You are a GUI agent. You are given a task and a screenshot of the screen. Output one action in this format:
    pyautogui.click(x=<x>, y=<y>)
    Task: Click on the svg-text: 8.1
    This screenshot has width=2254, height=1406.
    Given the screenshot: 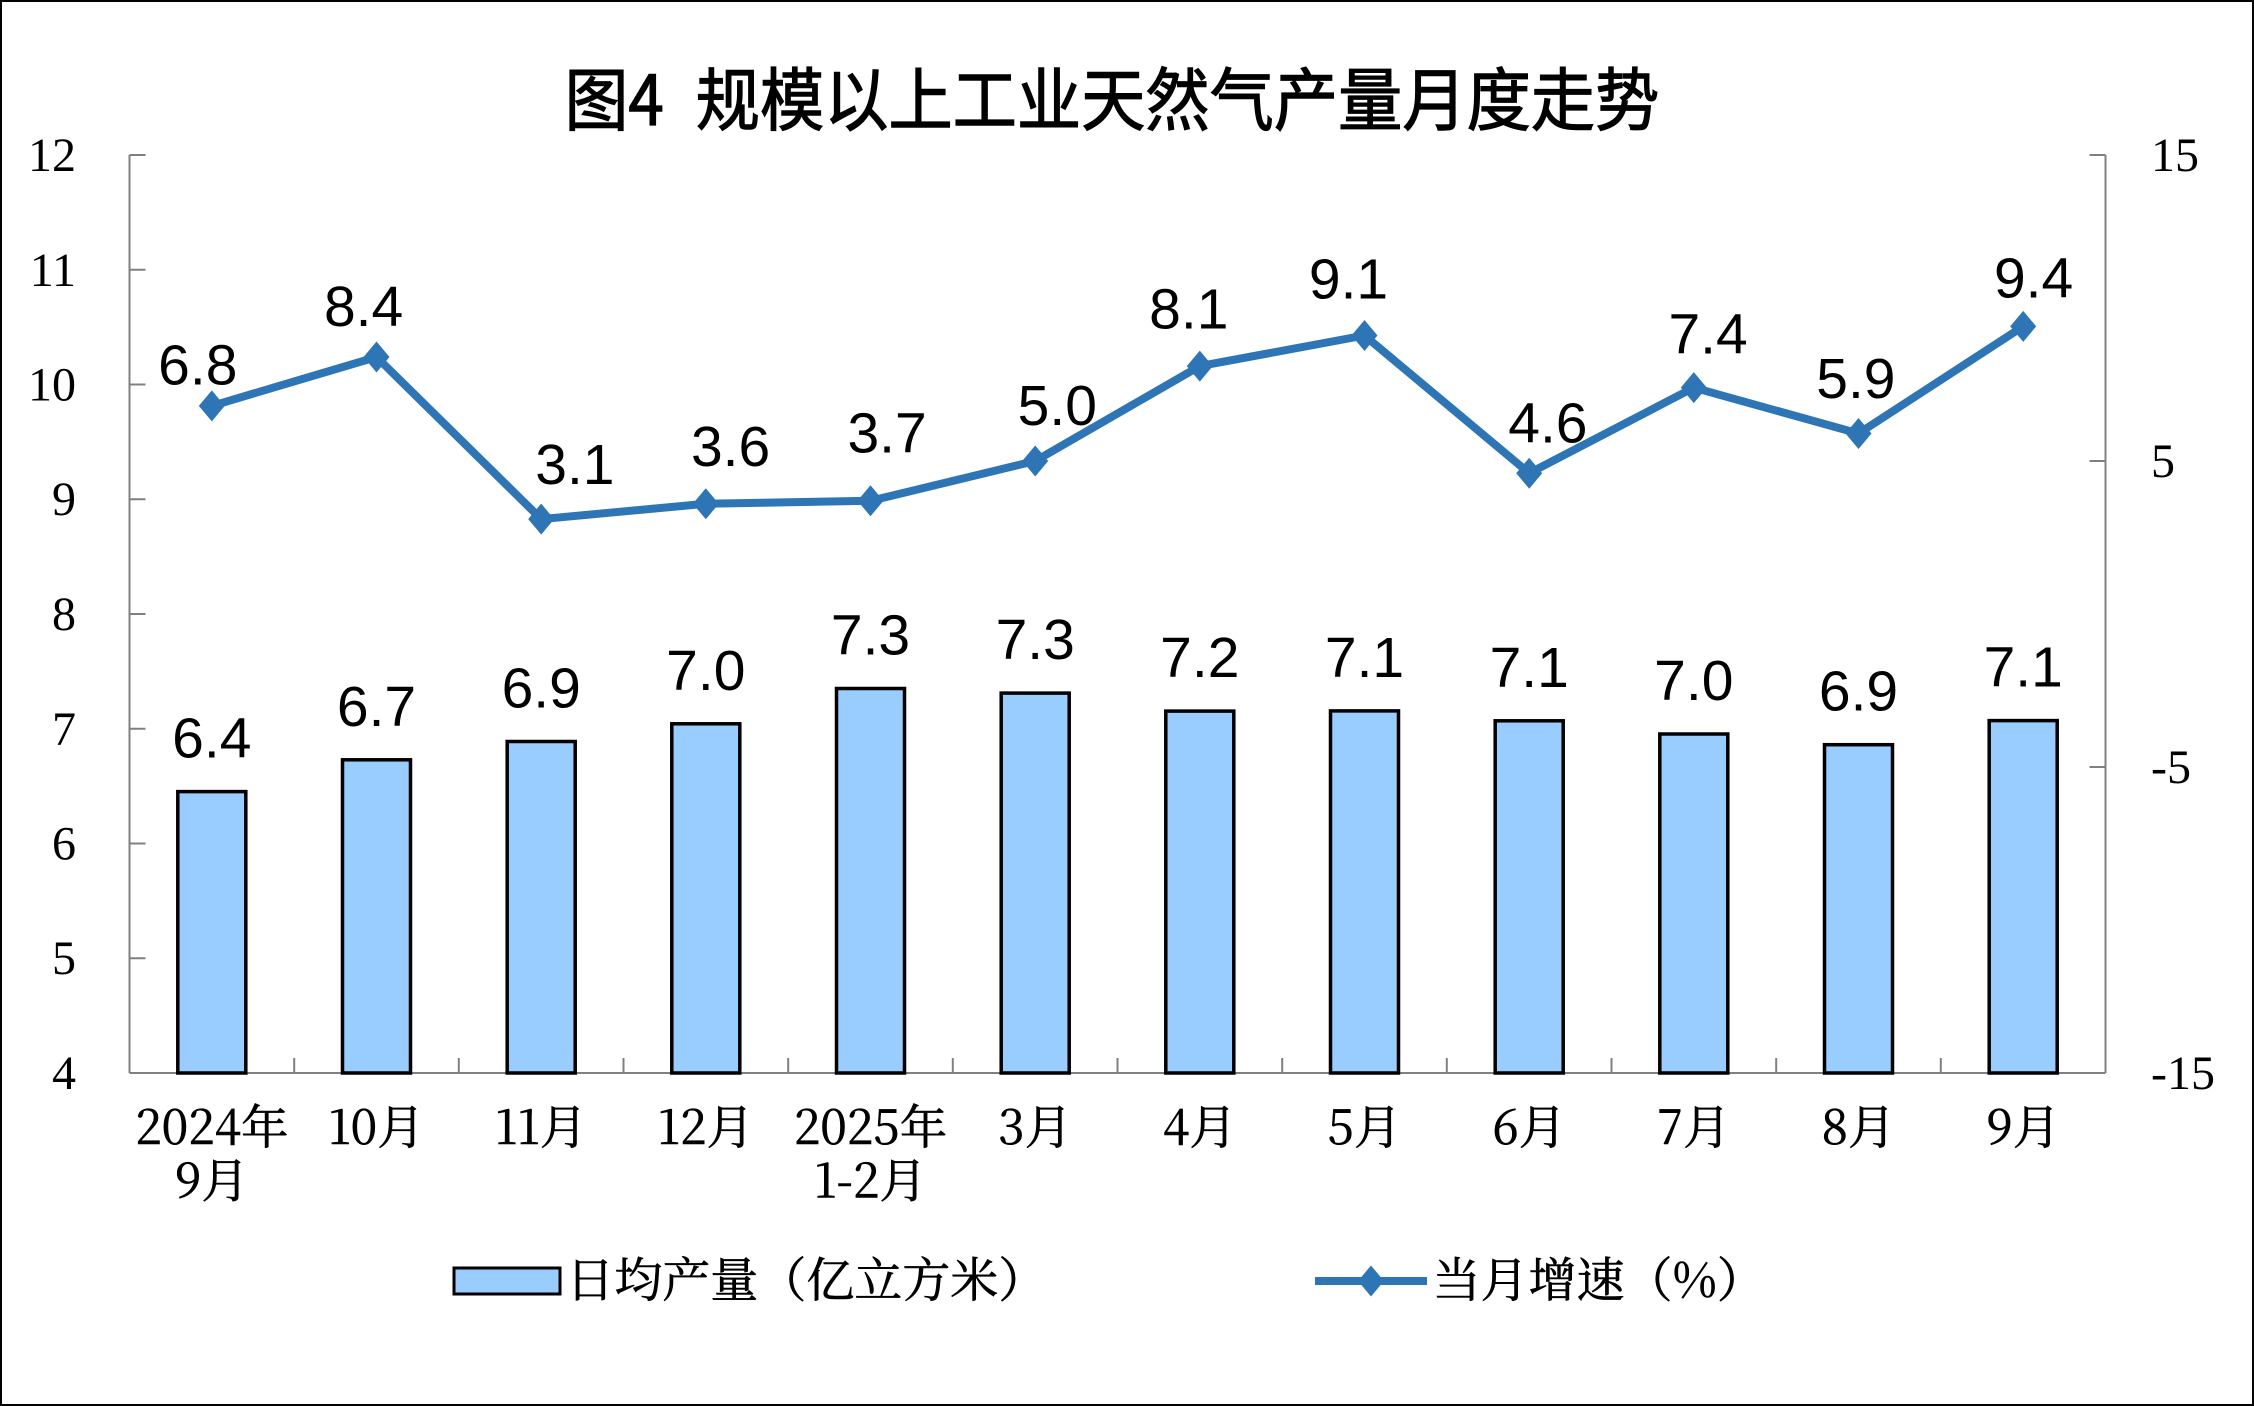 What is the action you would take?
    pyautogui.click(x=1188, y=309)
    